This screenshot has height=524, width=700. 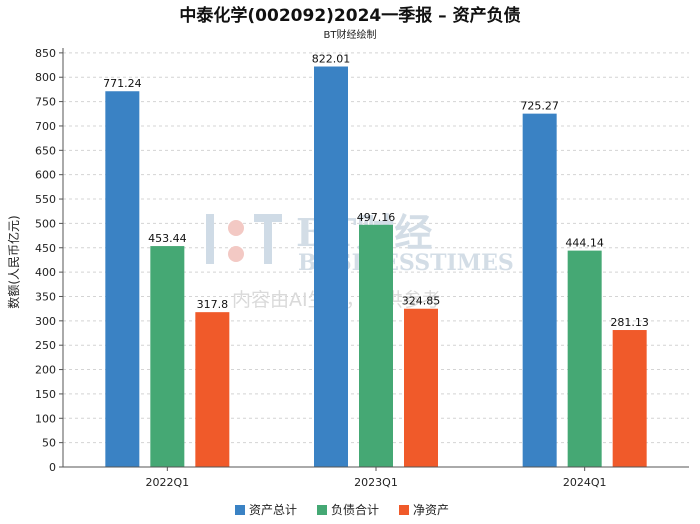 I want to click on y-tick-label: 500, so click(x=45, y=223).